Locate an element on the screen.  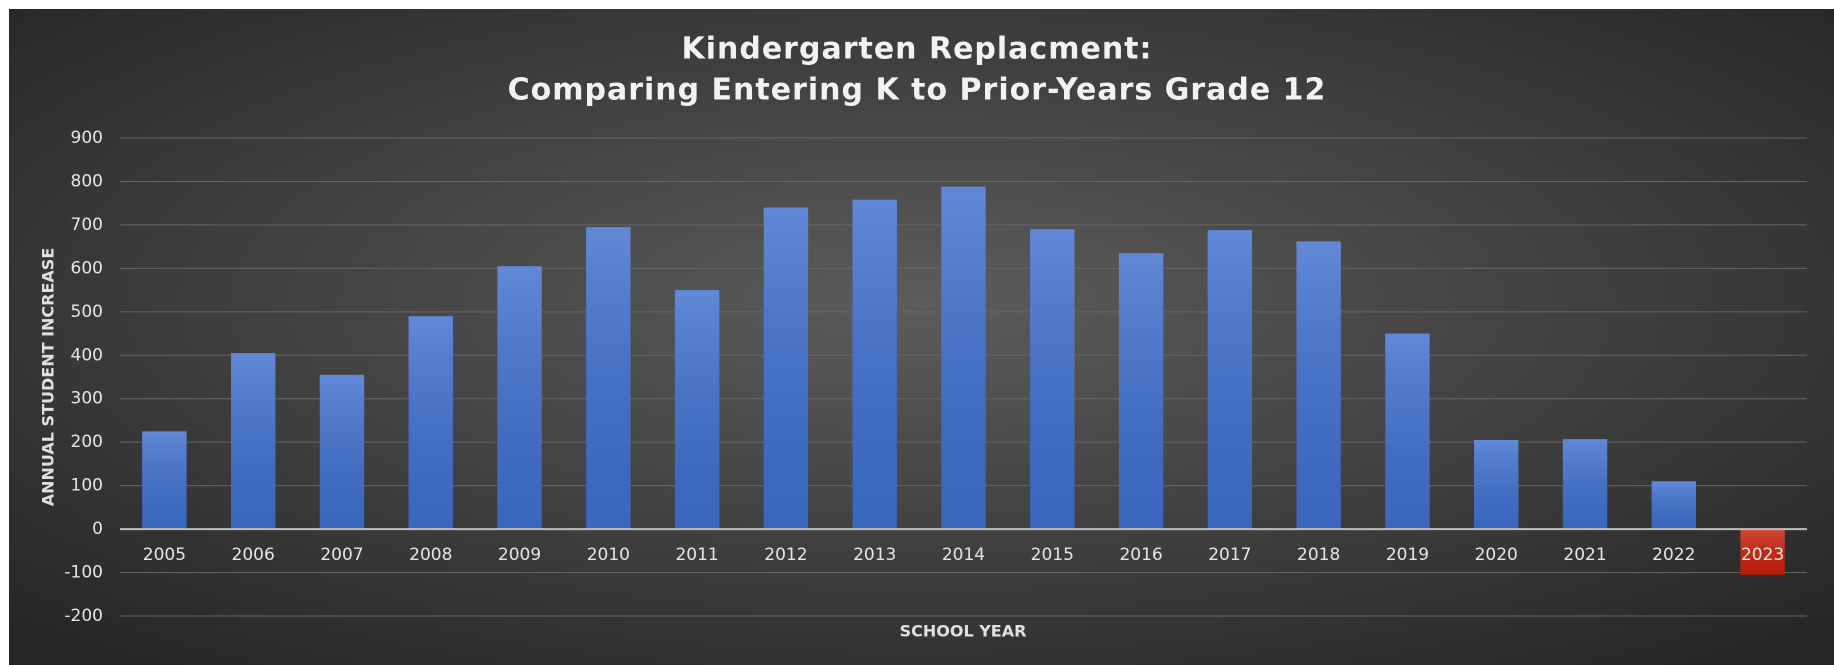
chart-title: Kindergarten Replacment: is located at coordinates (916, 49).